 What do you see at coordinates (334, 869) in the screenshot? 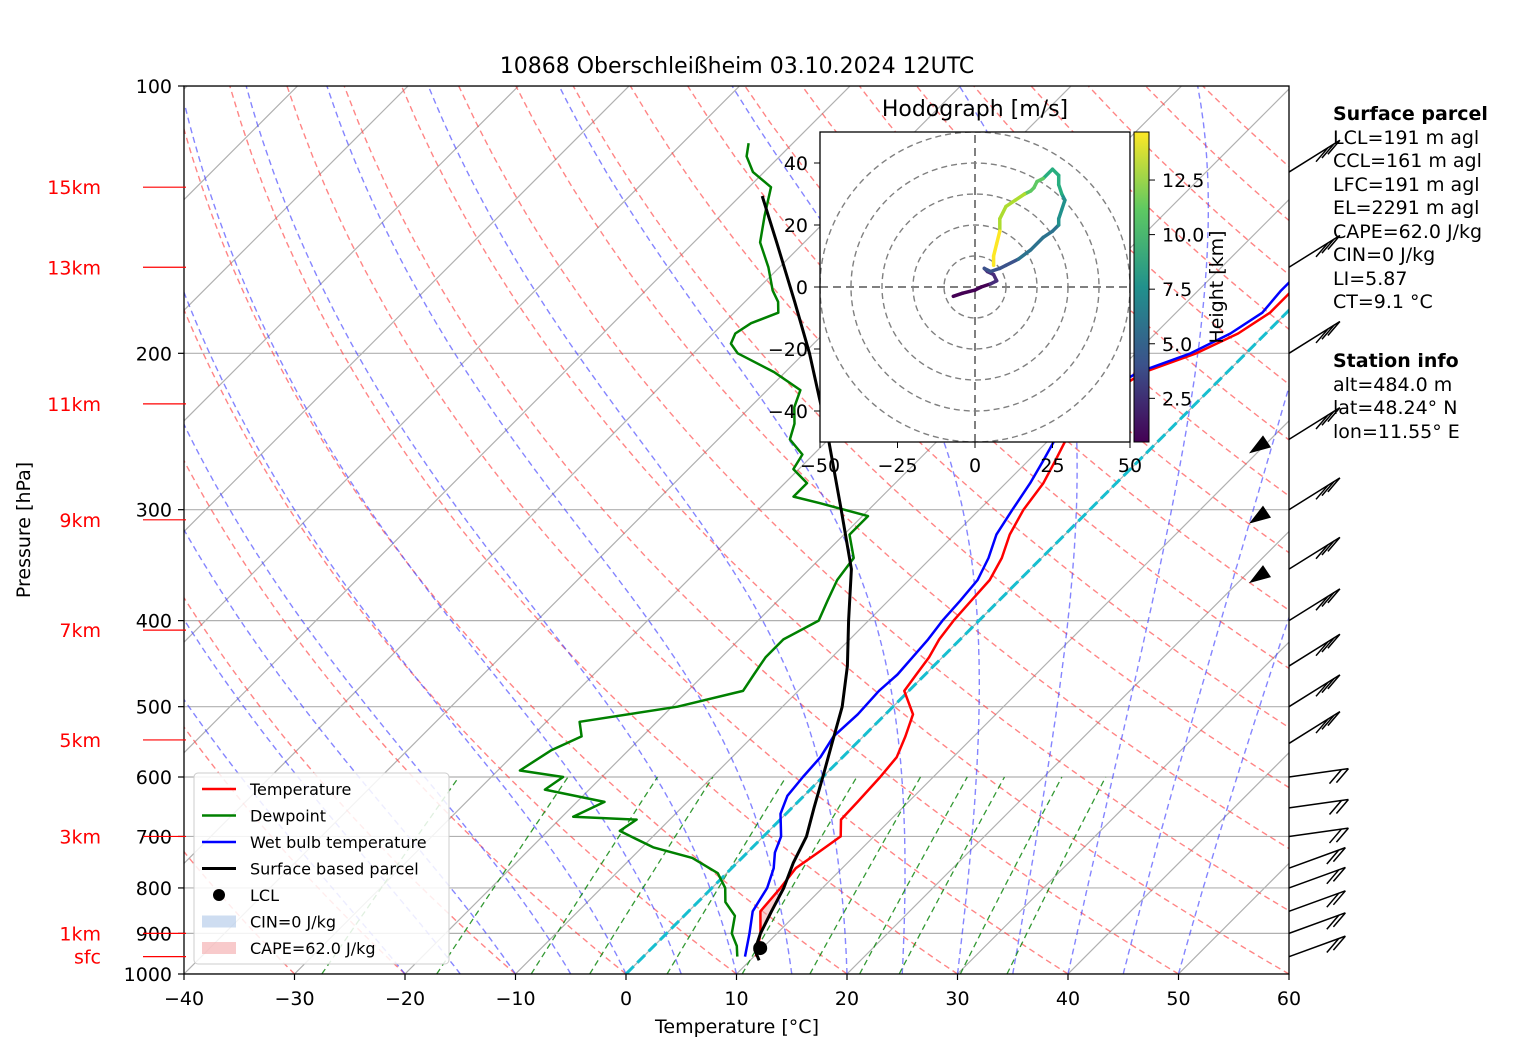
I see `legend-label: Surface based parcel` at bounding box center [334, 869].